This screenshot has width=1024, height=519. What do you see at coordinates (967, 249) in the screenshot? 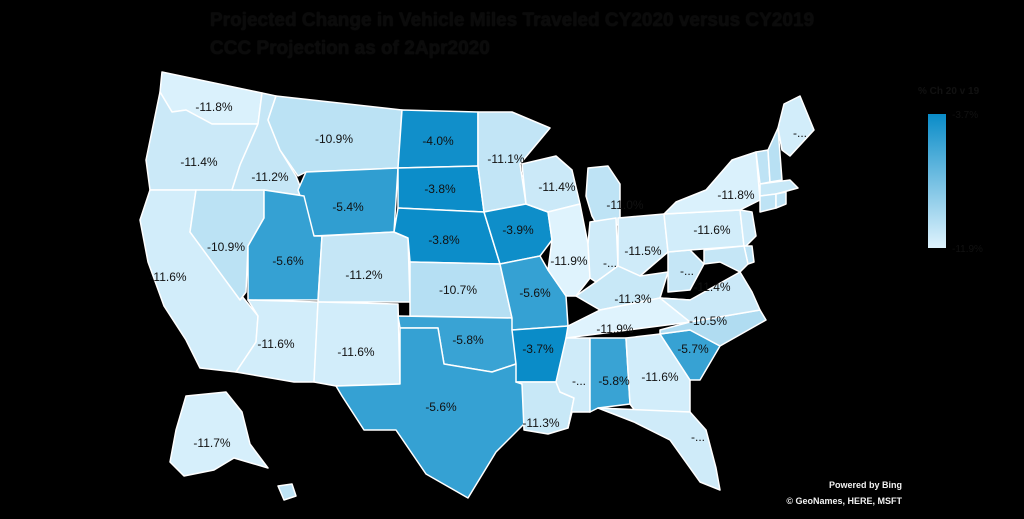
I see `legend-min-label: -11.9%` at bounding box center [967, 249].